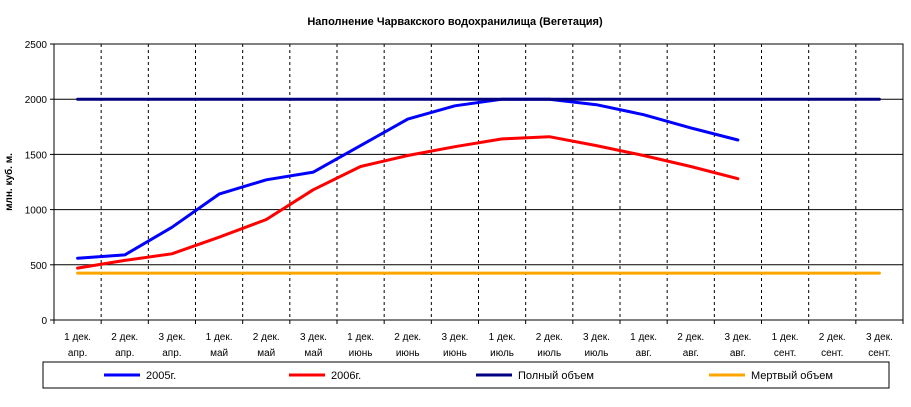  I want to click on y-tick-label: 1000, so click(36, 211).